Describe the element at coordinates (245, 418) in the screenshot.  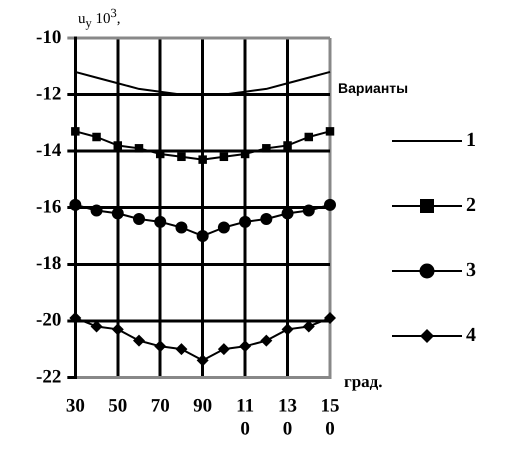
I see `x-tick-label: 110` at that location.